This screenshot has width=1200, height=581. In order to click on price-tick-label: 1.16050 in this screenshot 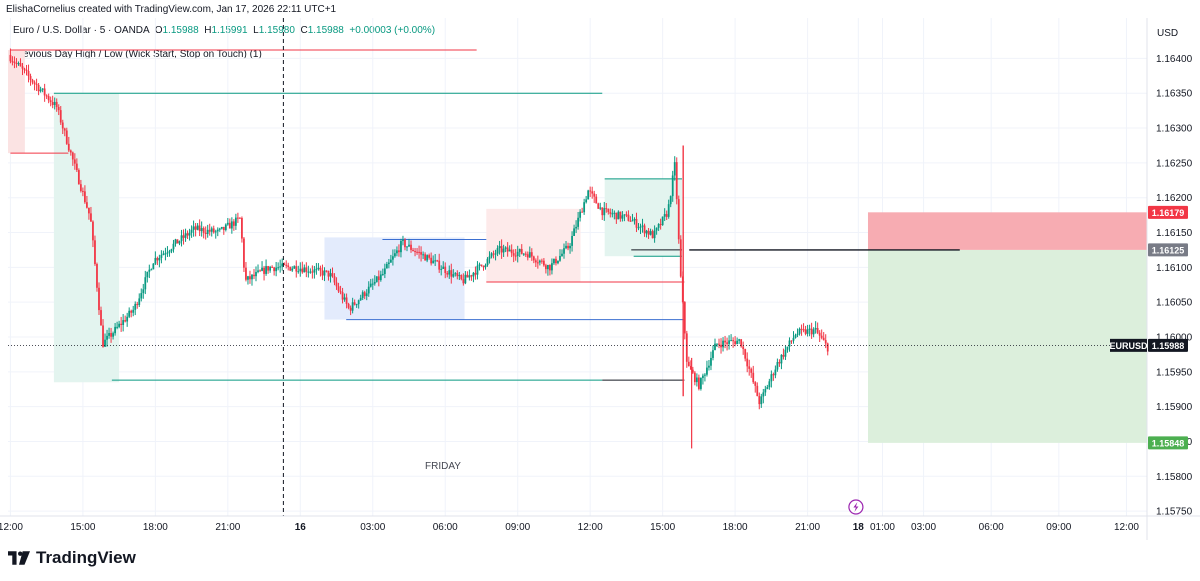, I will do `click(1174, 303)`.